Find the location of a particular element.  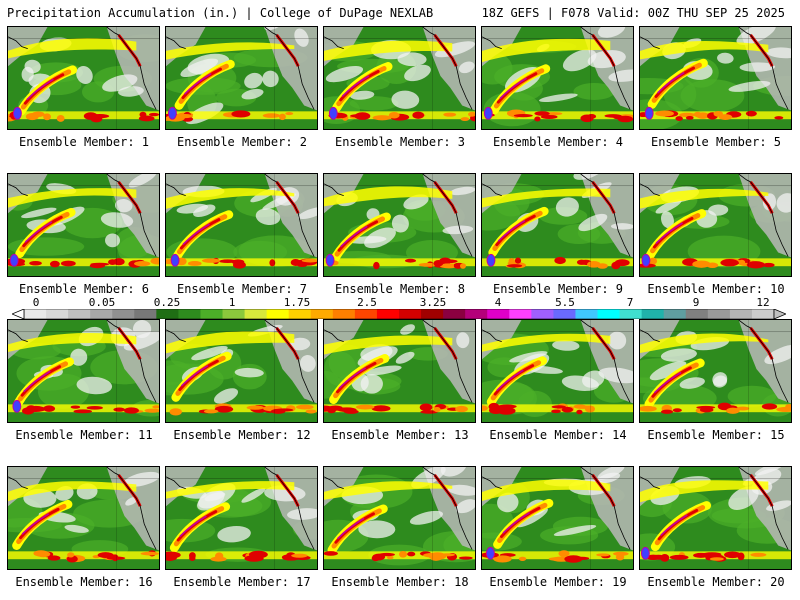

colorbar-tick-label: 3.25 is located at coordinates (433, 302).